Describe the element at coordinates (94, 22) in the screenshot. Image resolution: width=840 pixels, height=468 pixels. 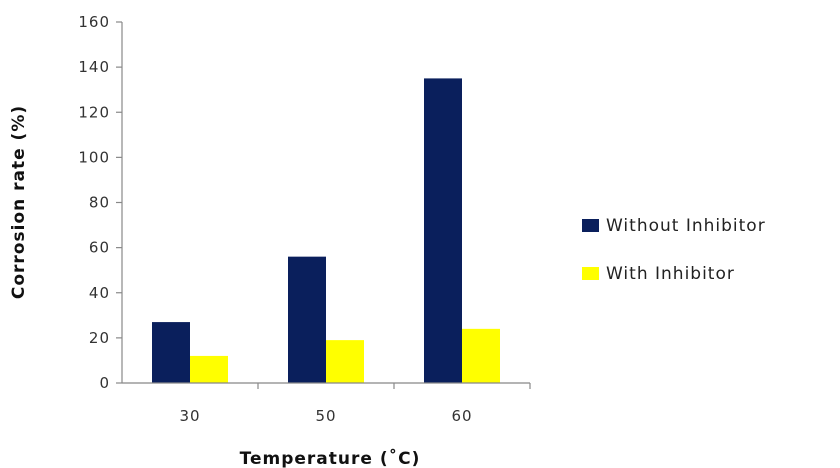
I see `y-tick-label: 160` at that location.